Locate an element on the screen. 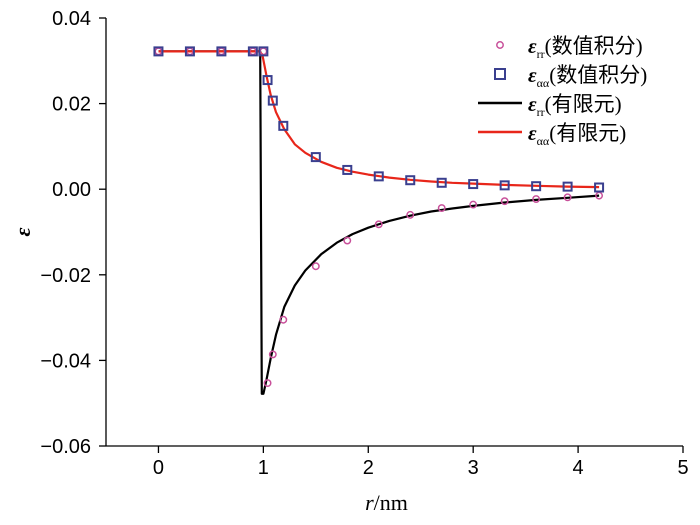  y-tick-label: −0.04 is located at coordinates (65, 361).